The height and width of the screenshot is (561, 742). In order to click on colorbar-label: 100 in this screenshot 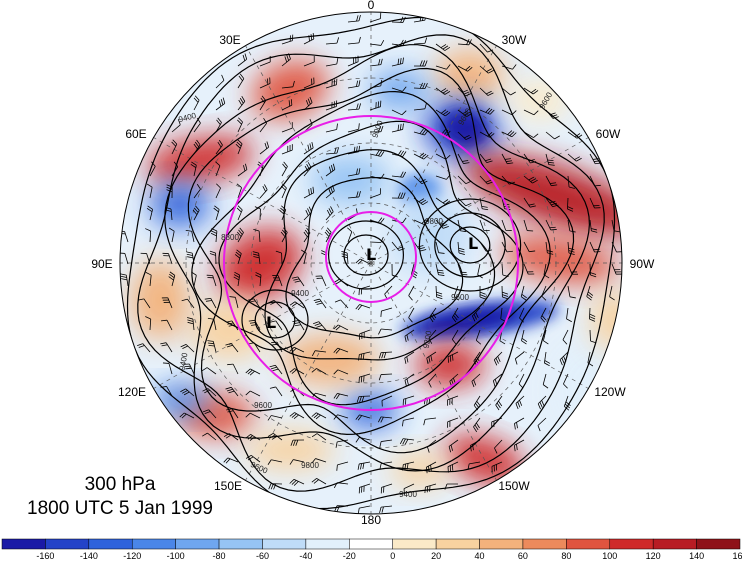, I will do `click(609, 556)`.